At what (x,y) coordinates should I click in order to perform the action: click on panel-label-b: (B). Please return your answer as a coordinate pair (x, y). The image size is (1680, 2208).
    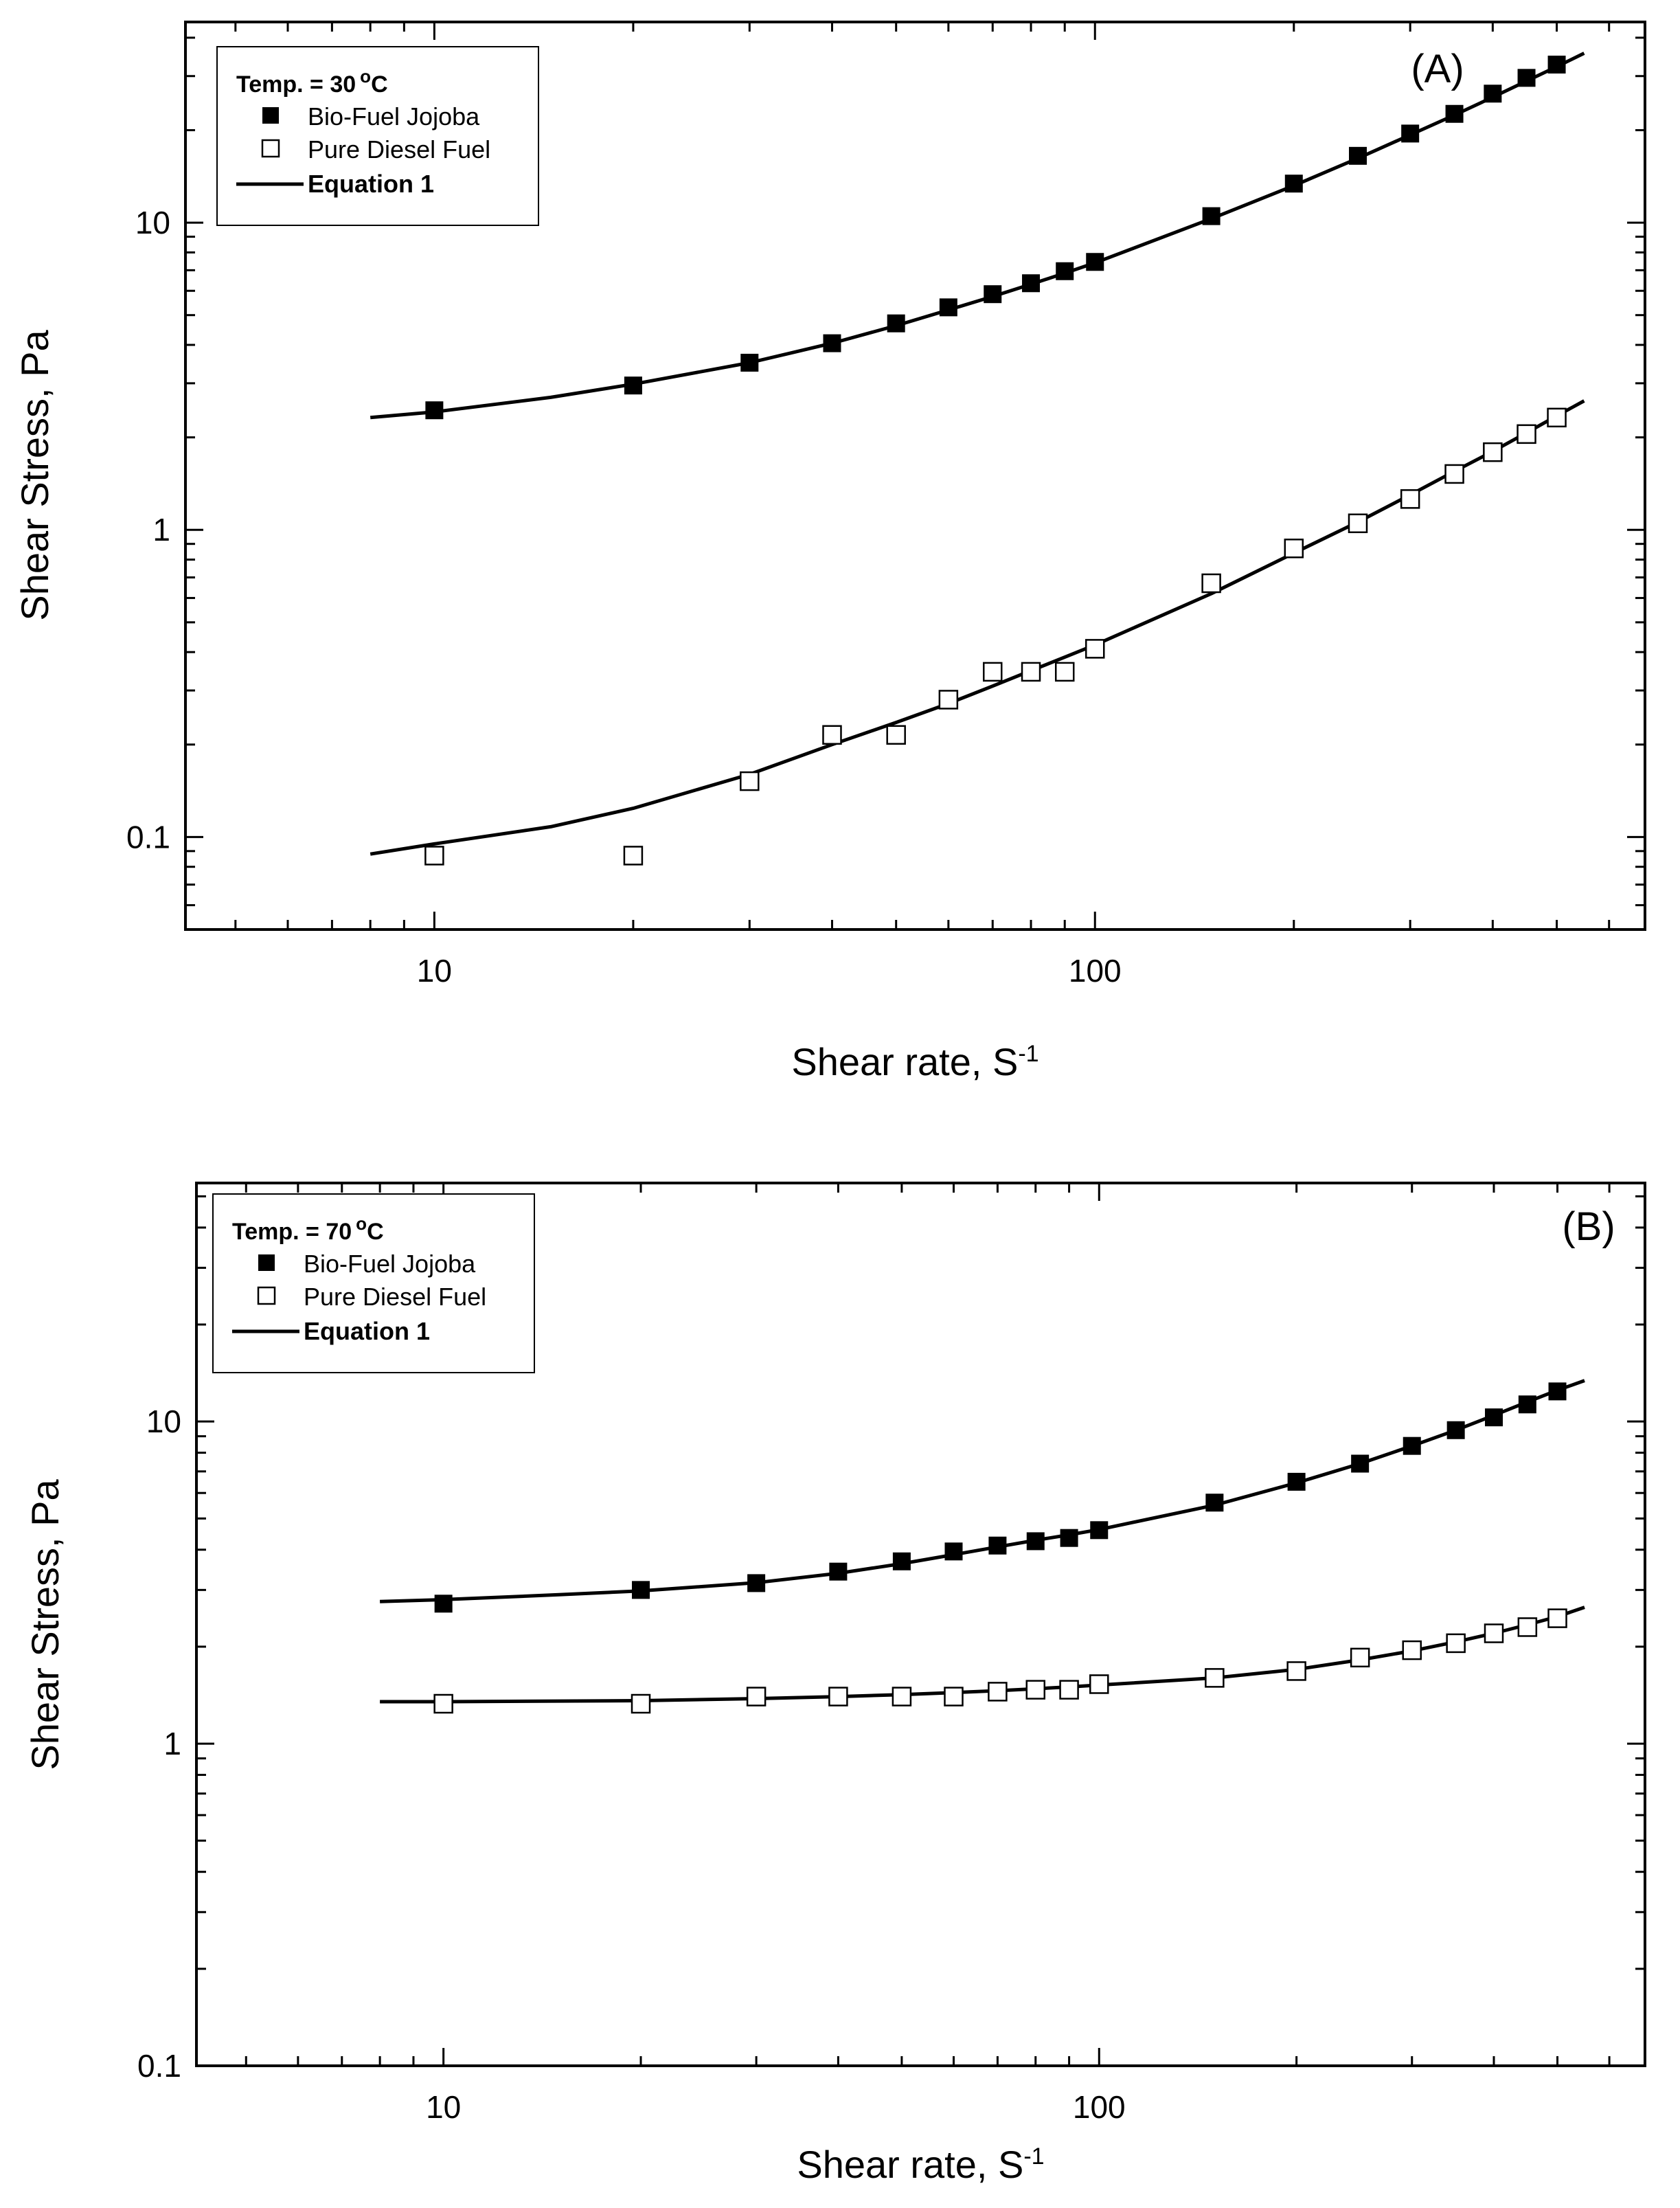
    Looking at the image, I should click on (1588, 1226).